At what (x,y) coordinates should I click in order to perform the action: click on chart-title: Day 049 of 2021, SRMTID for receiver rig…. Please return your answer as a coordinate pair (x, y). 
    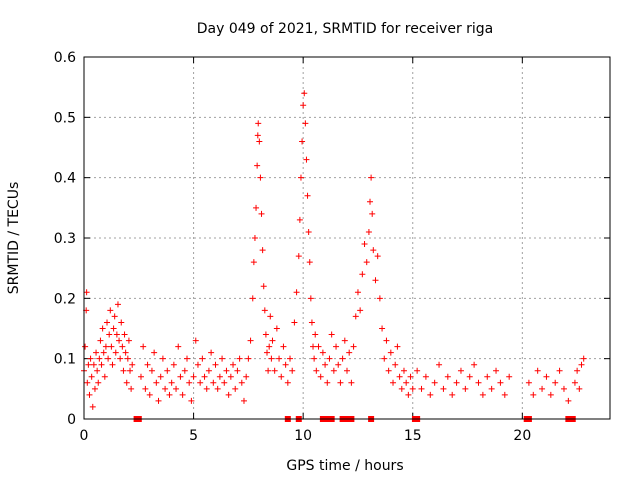
    Looking at the image, I should click on (345, 29).